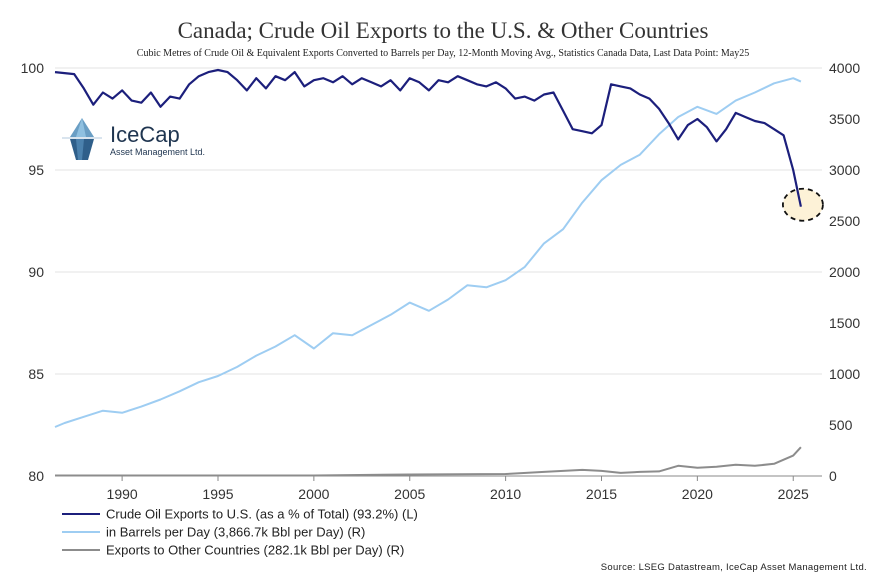 This screenshot has height=588, width=887. Describe the element at coordinates (82, 139) in the screenshot. I see `iceberg-icon` at that location.